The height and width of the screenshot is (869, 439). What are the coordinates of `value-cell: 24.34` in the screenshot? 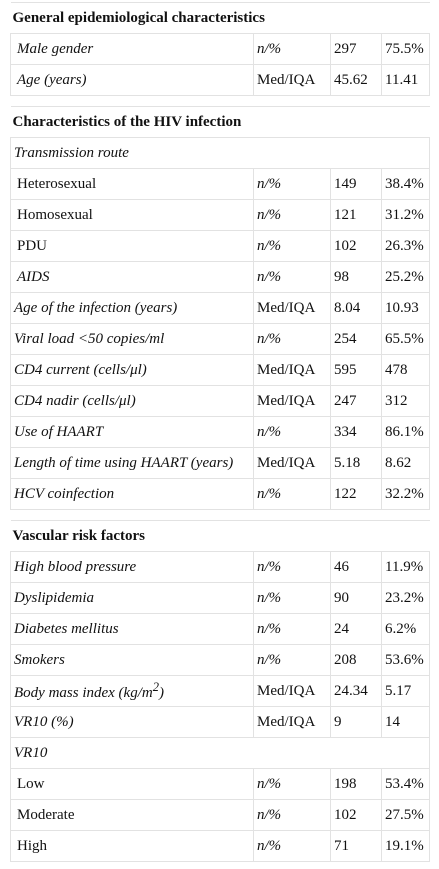 It's located at (356, 691).